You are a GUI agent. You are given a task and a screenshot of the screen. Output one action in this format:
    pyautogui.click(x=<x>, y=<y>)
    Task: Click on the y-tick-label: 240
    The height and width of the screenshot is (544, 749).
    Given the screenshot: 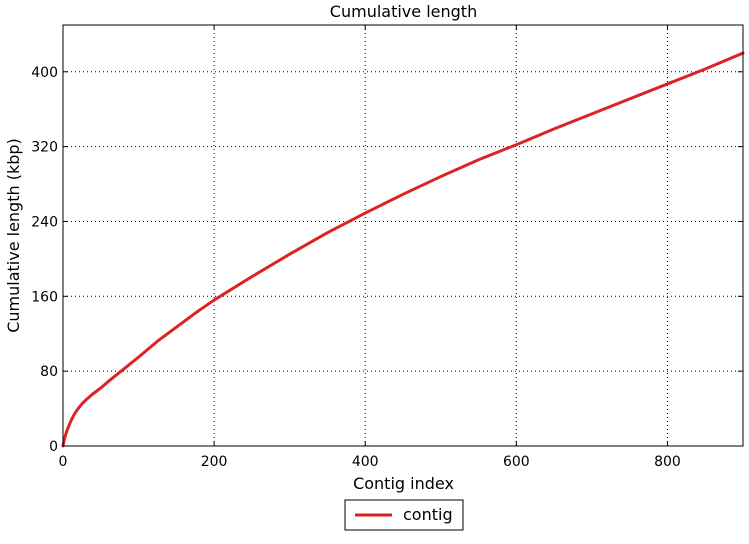 What is the action you would take?
    pyautogui.click(x=44, y=222)
    